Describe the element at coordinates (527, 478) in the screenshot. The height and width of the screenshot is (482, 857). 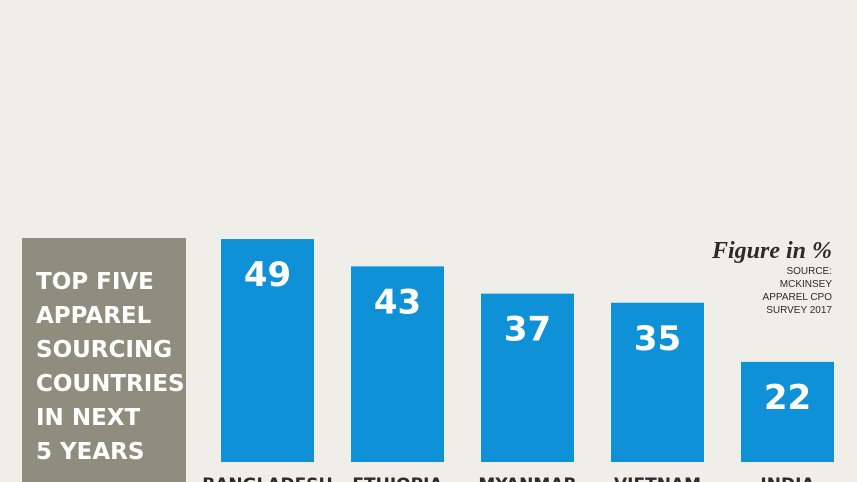
I see `x-tick-label: MYANMAR` at that location.